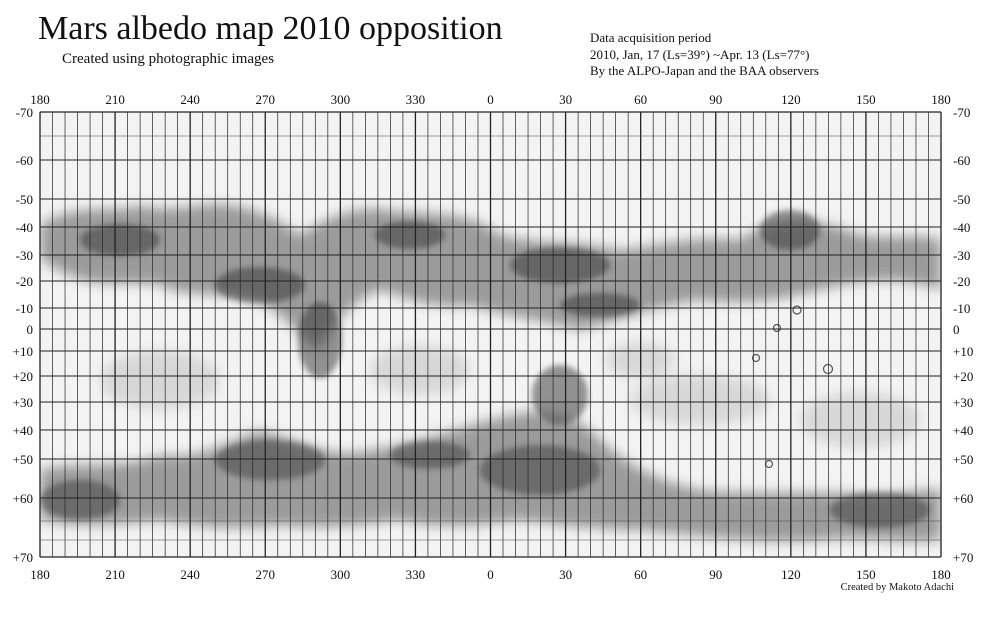  Describe the element at coordinates (490, 99) in the screenshot. I see `longitude-label-top: 0` at that location.